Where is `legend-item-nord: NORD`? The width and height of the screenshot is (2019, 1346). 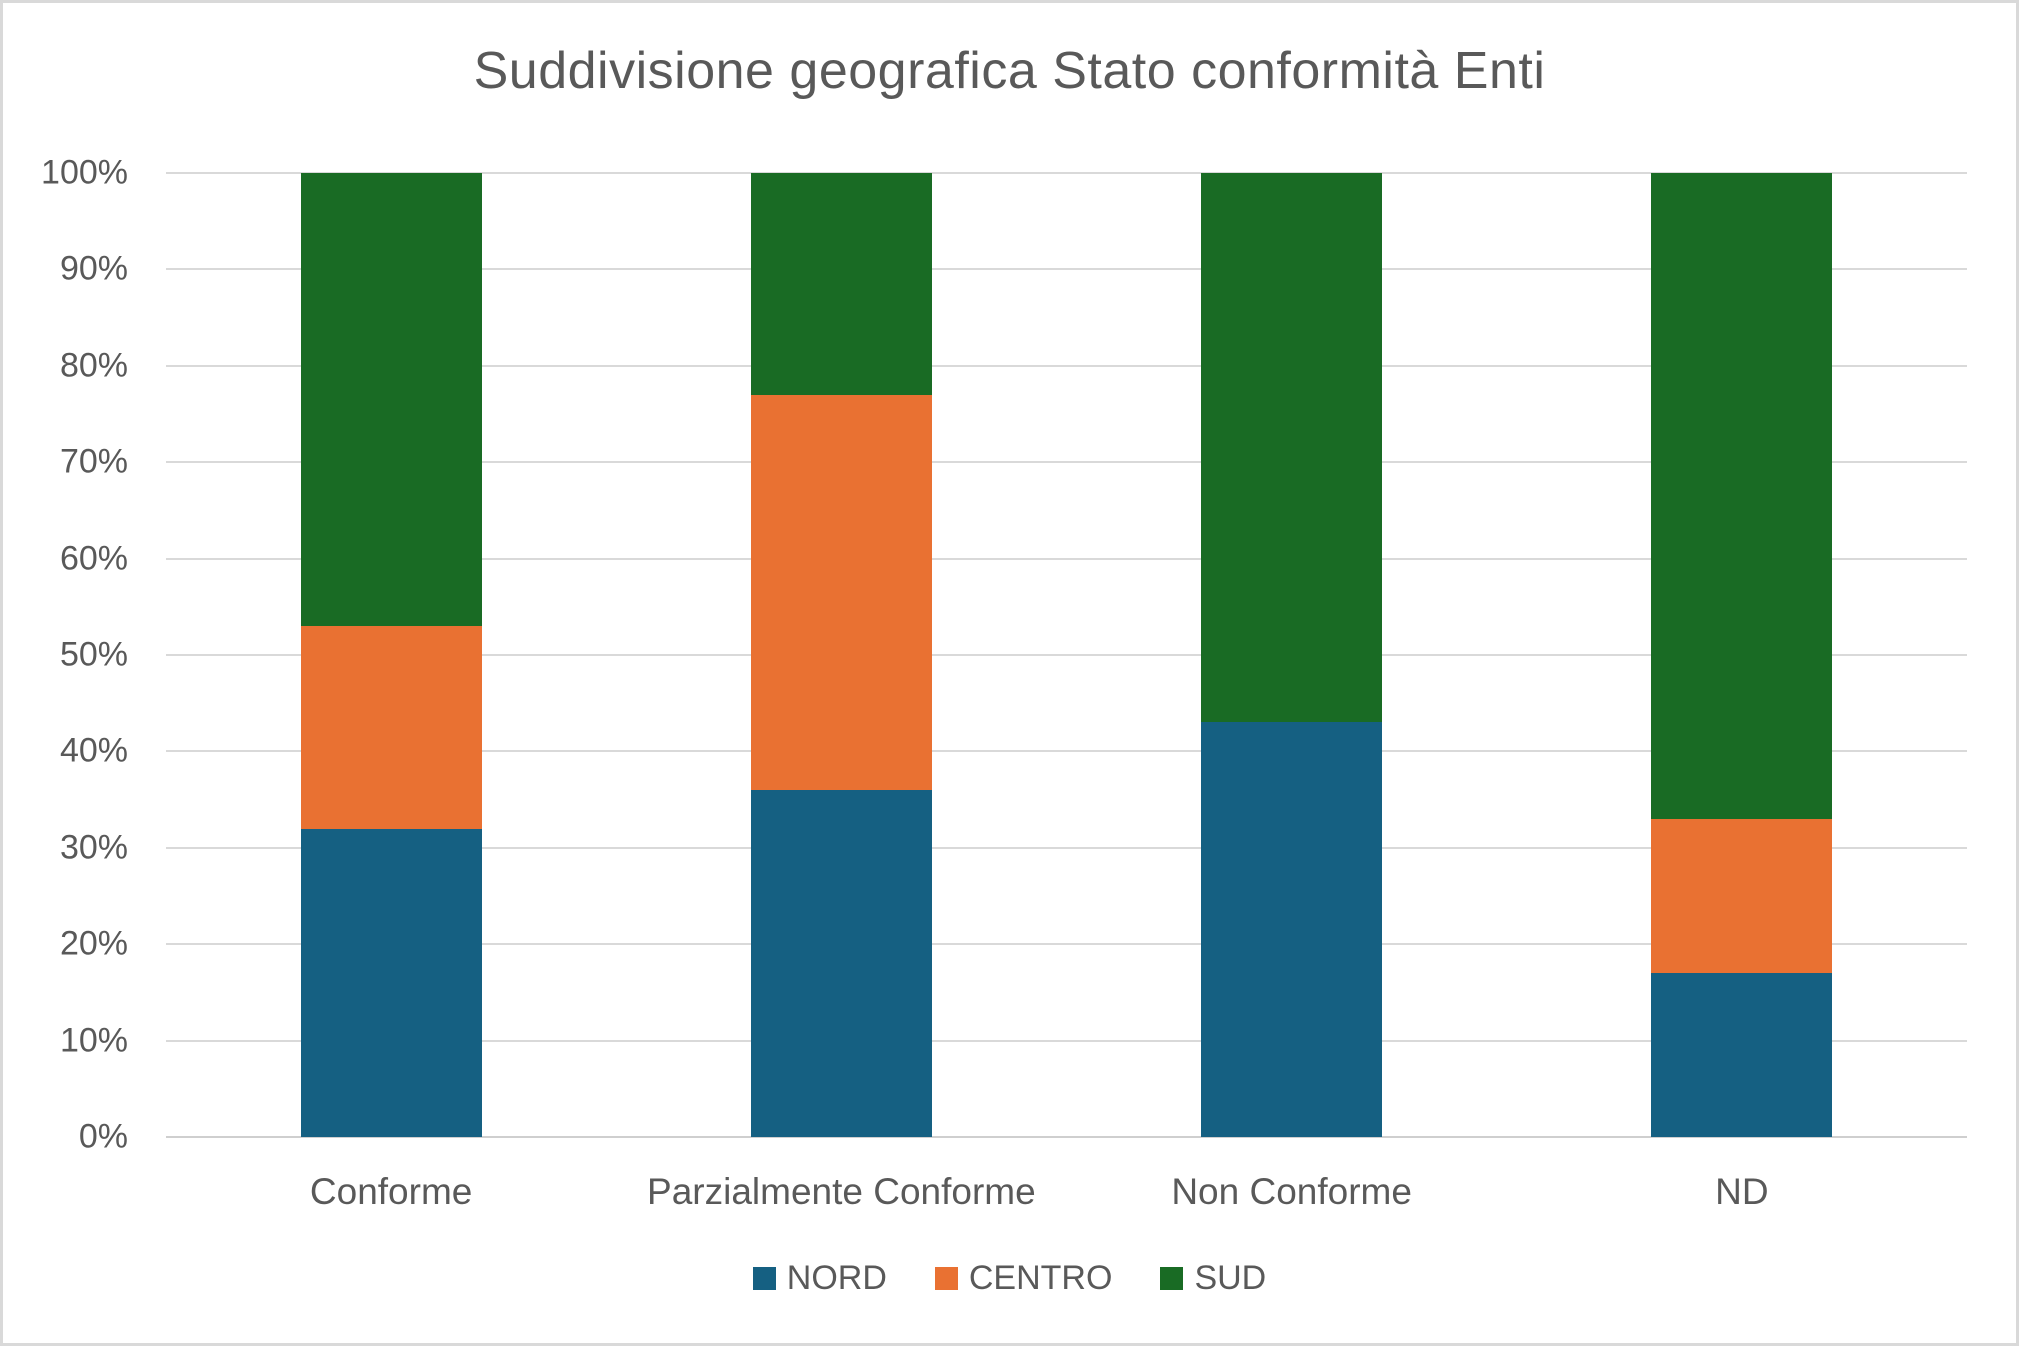
legend-item-nord: NORD is located at coordinates (819, 1278).